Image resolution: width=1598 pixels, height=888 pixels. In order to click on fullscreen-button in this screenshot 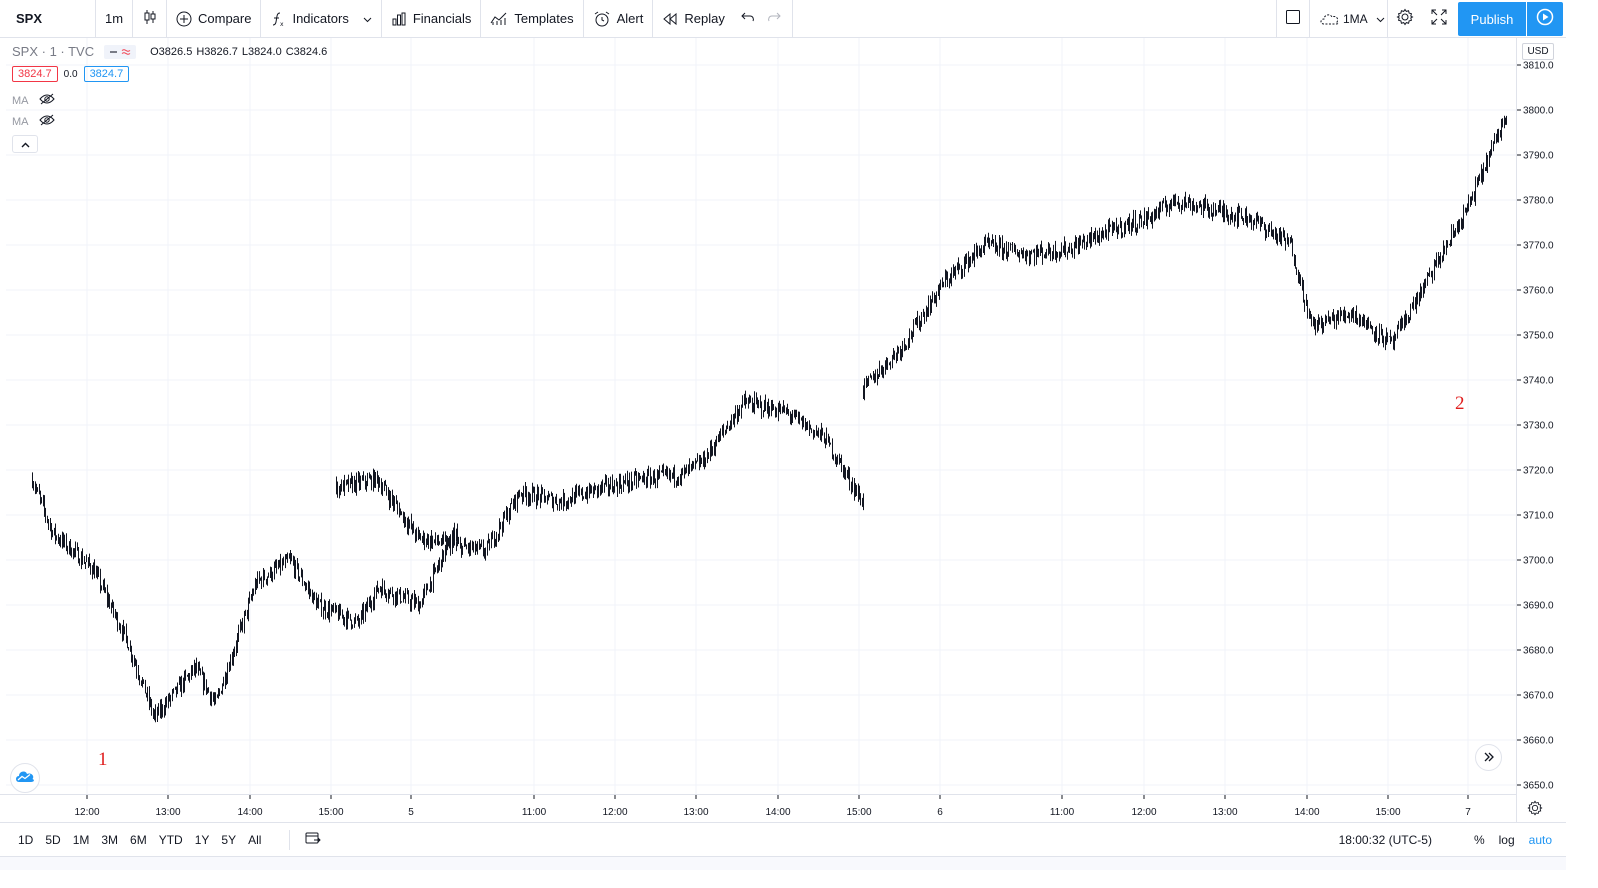, I will do `click(1439, 19)`.